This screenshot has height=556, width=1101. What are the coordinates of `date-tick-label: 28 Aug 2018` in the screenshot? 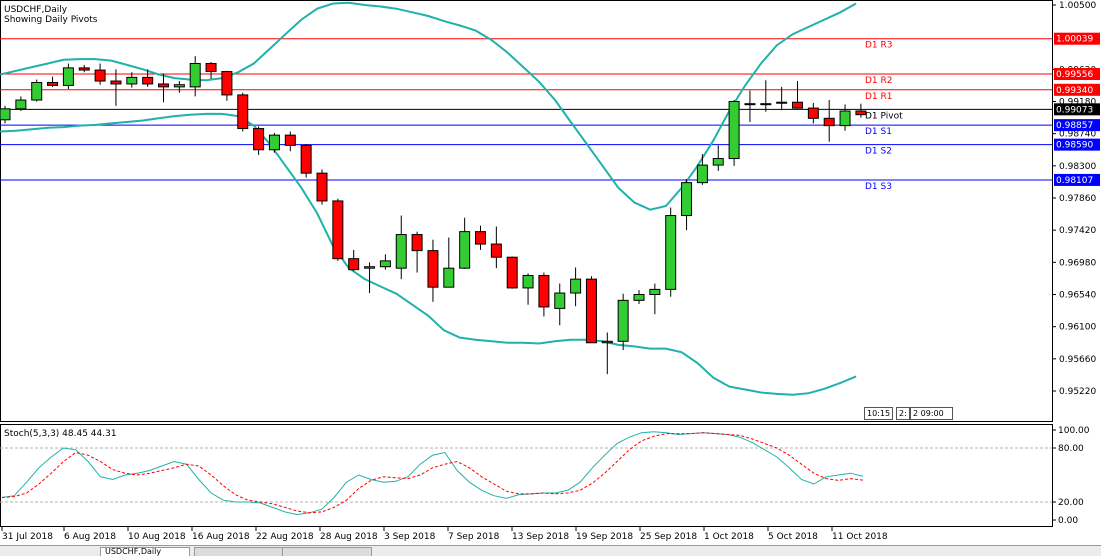 It's located at (349, 537).